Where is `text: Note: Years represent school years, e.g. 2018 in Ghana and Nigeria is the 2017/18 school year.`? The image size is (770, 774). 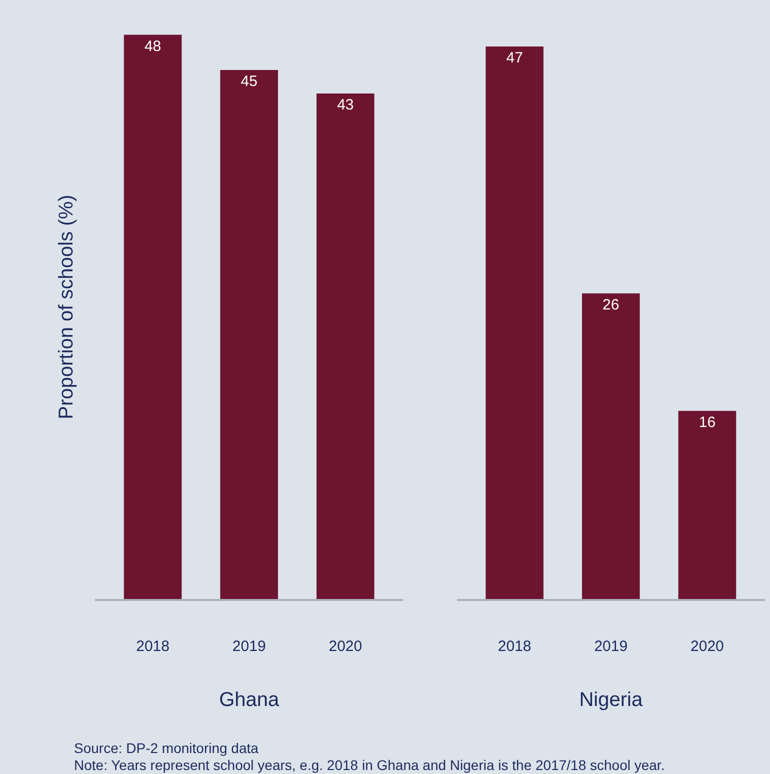
text: Note: Years represent school years, e.g. 2018 in Ghana and Nigeria is the 2017/18 school year. is located at coordinates (369, 765).